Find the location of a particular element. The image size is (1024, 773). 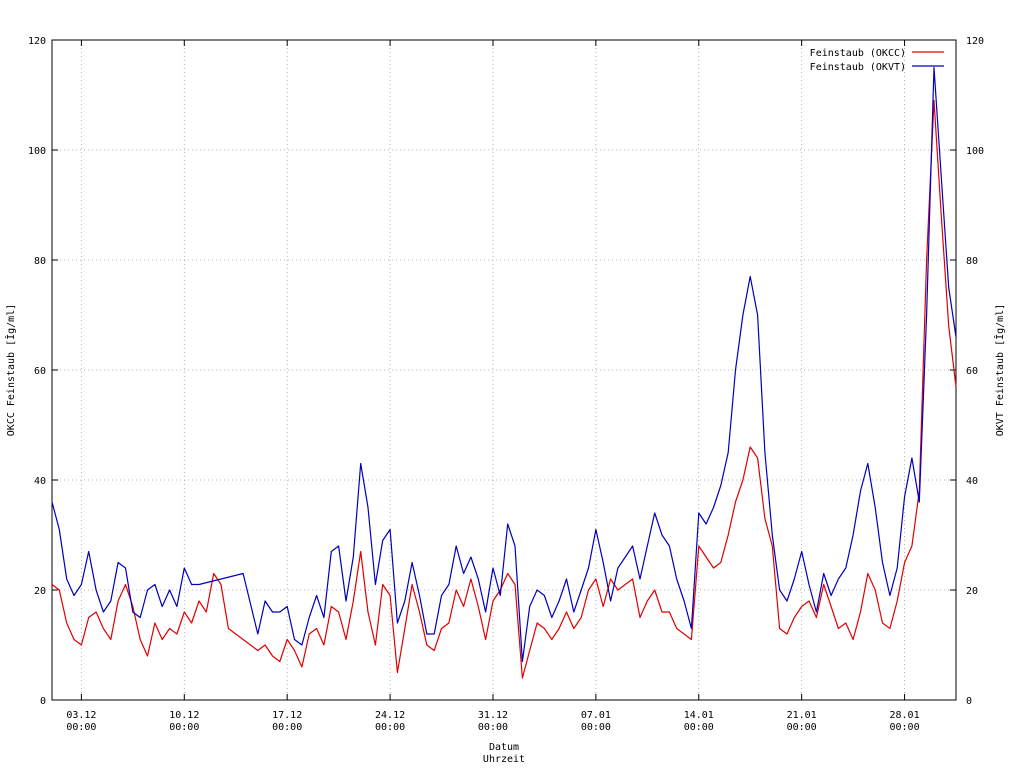

y-tick-label-left: 80 is located at coordinates (40, 261).